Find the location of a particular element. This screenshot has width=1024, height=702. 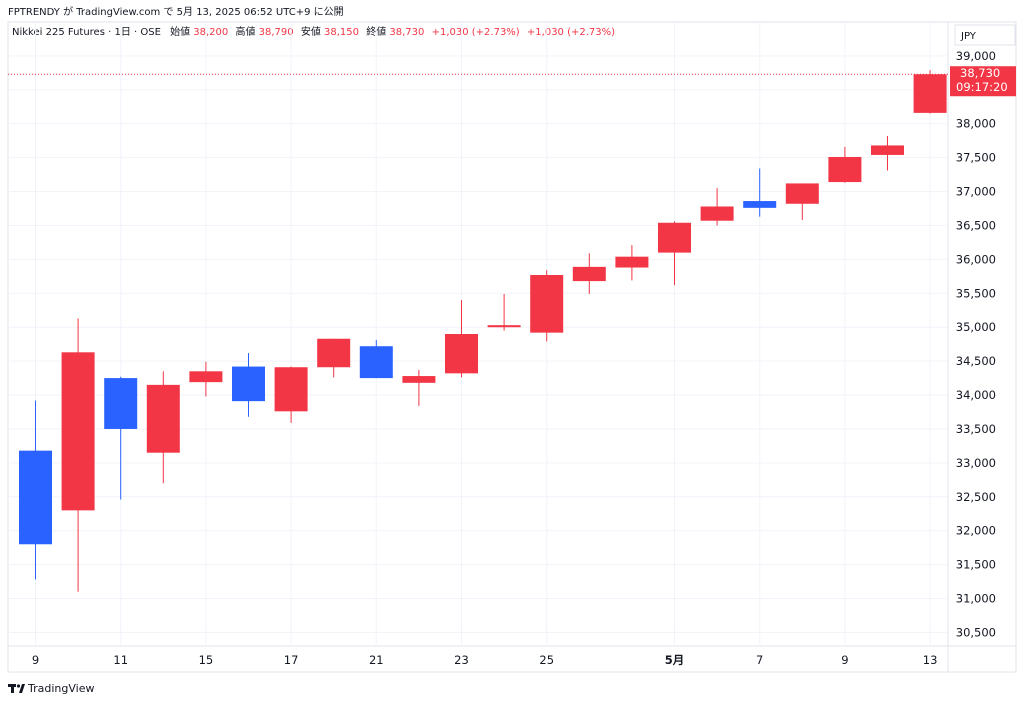

y-tick-label: 36,000 is located at coordinates (976, 259).